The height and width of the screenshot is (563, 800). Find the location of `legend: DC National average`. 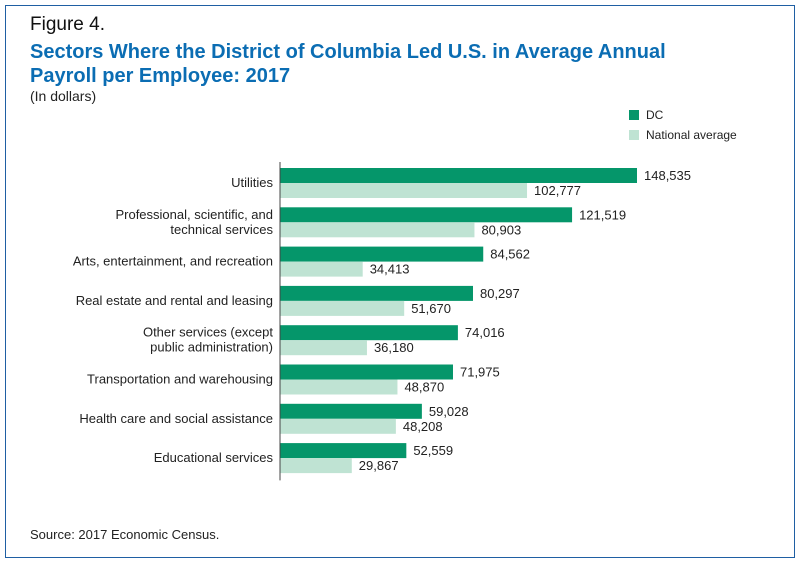

legend: DC National average is located at coordinates (683, 126).